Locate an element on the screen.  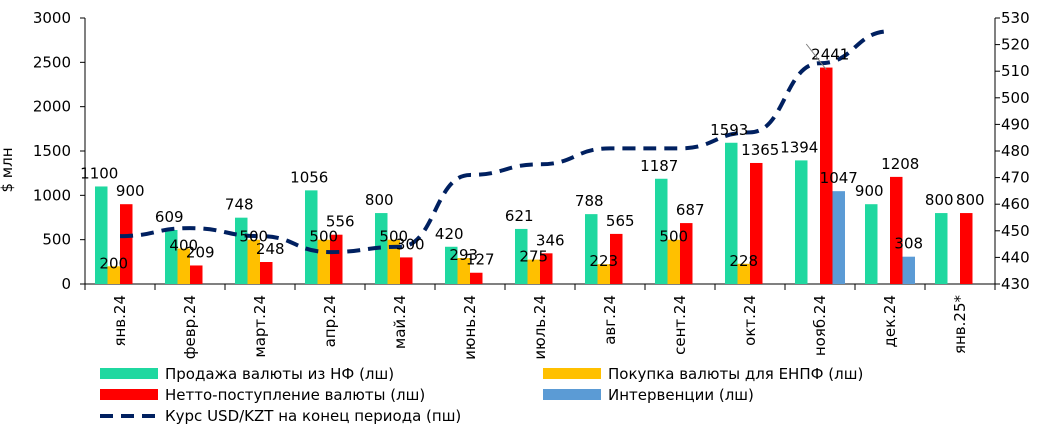
data-label: 1187 is located at coordinates (659, 166).